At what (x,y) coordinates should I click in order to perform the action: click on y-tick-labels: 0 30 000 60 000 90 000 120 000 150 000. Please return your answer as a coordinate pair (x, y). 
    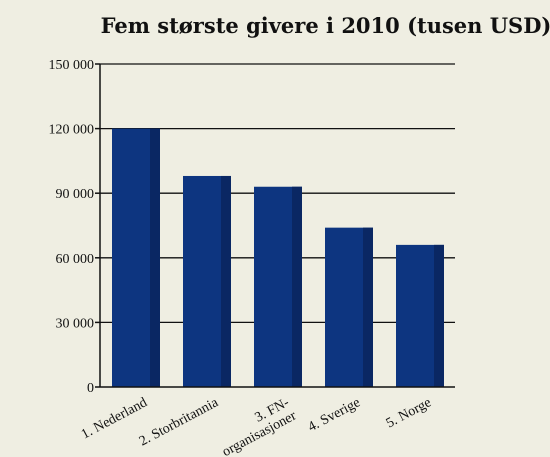
    Looking at the image, I should click on (72, 227).